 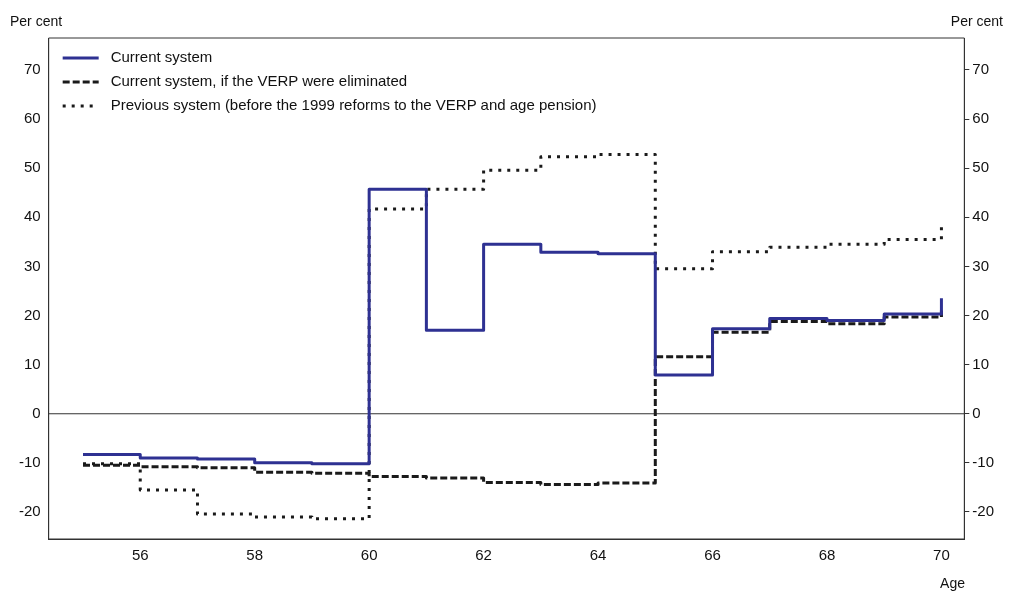 I want to click on x-tick-label: 60, so click(x=369, y=555).